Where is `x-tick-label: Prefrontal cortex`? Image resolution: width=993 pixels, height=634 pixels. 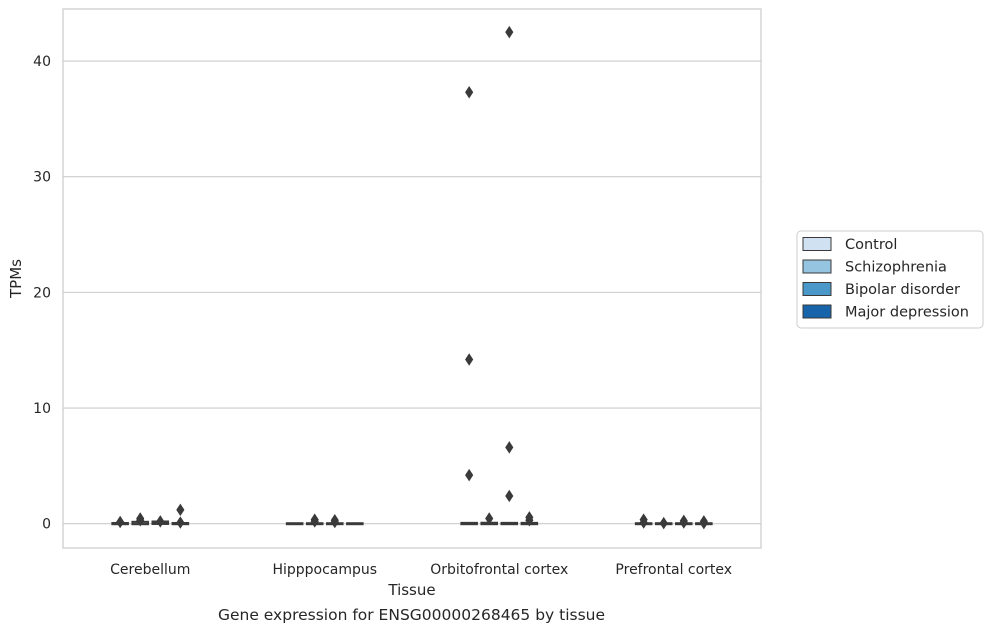 x-tick-label: Prefrontal cortex is located at coordinates (673, 570).